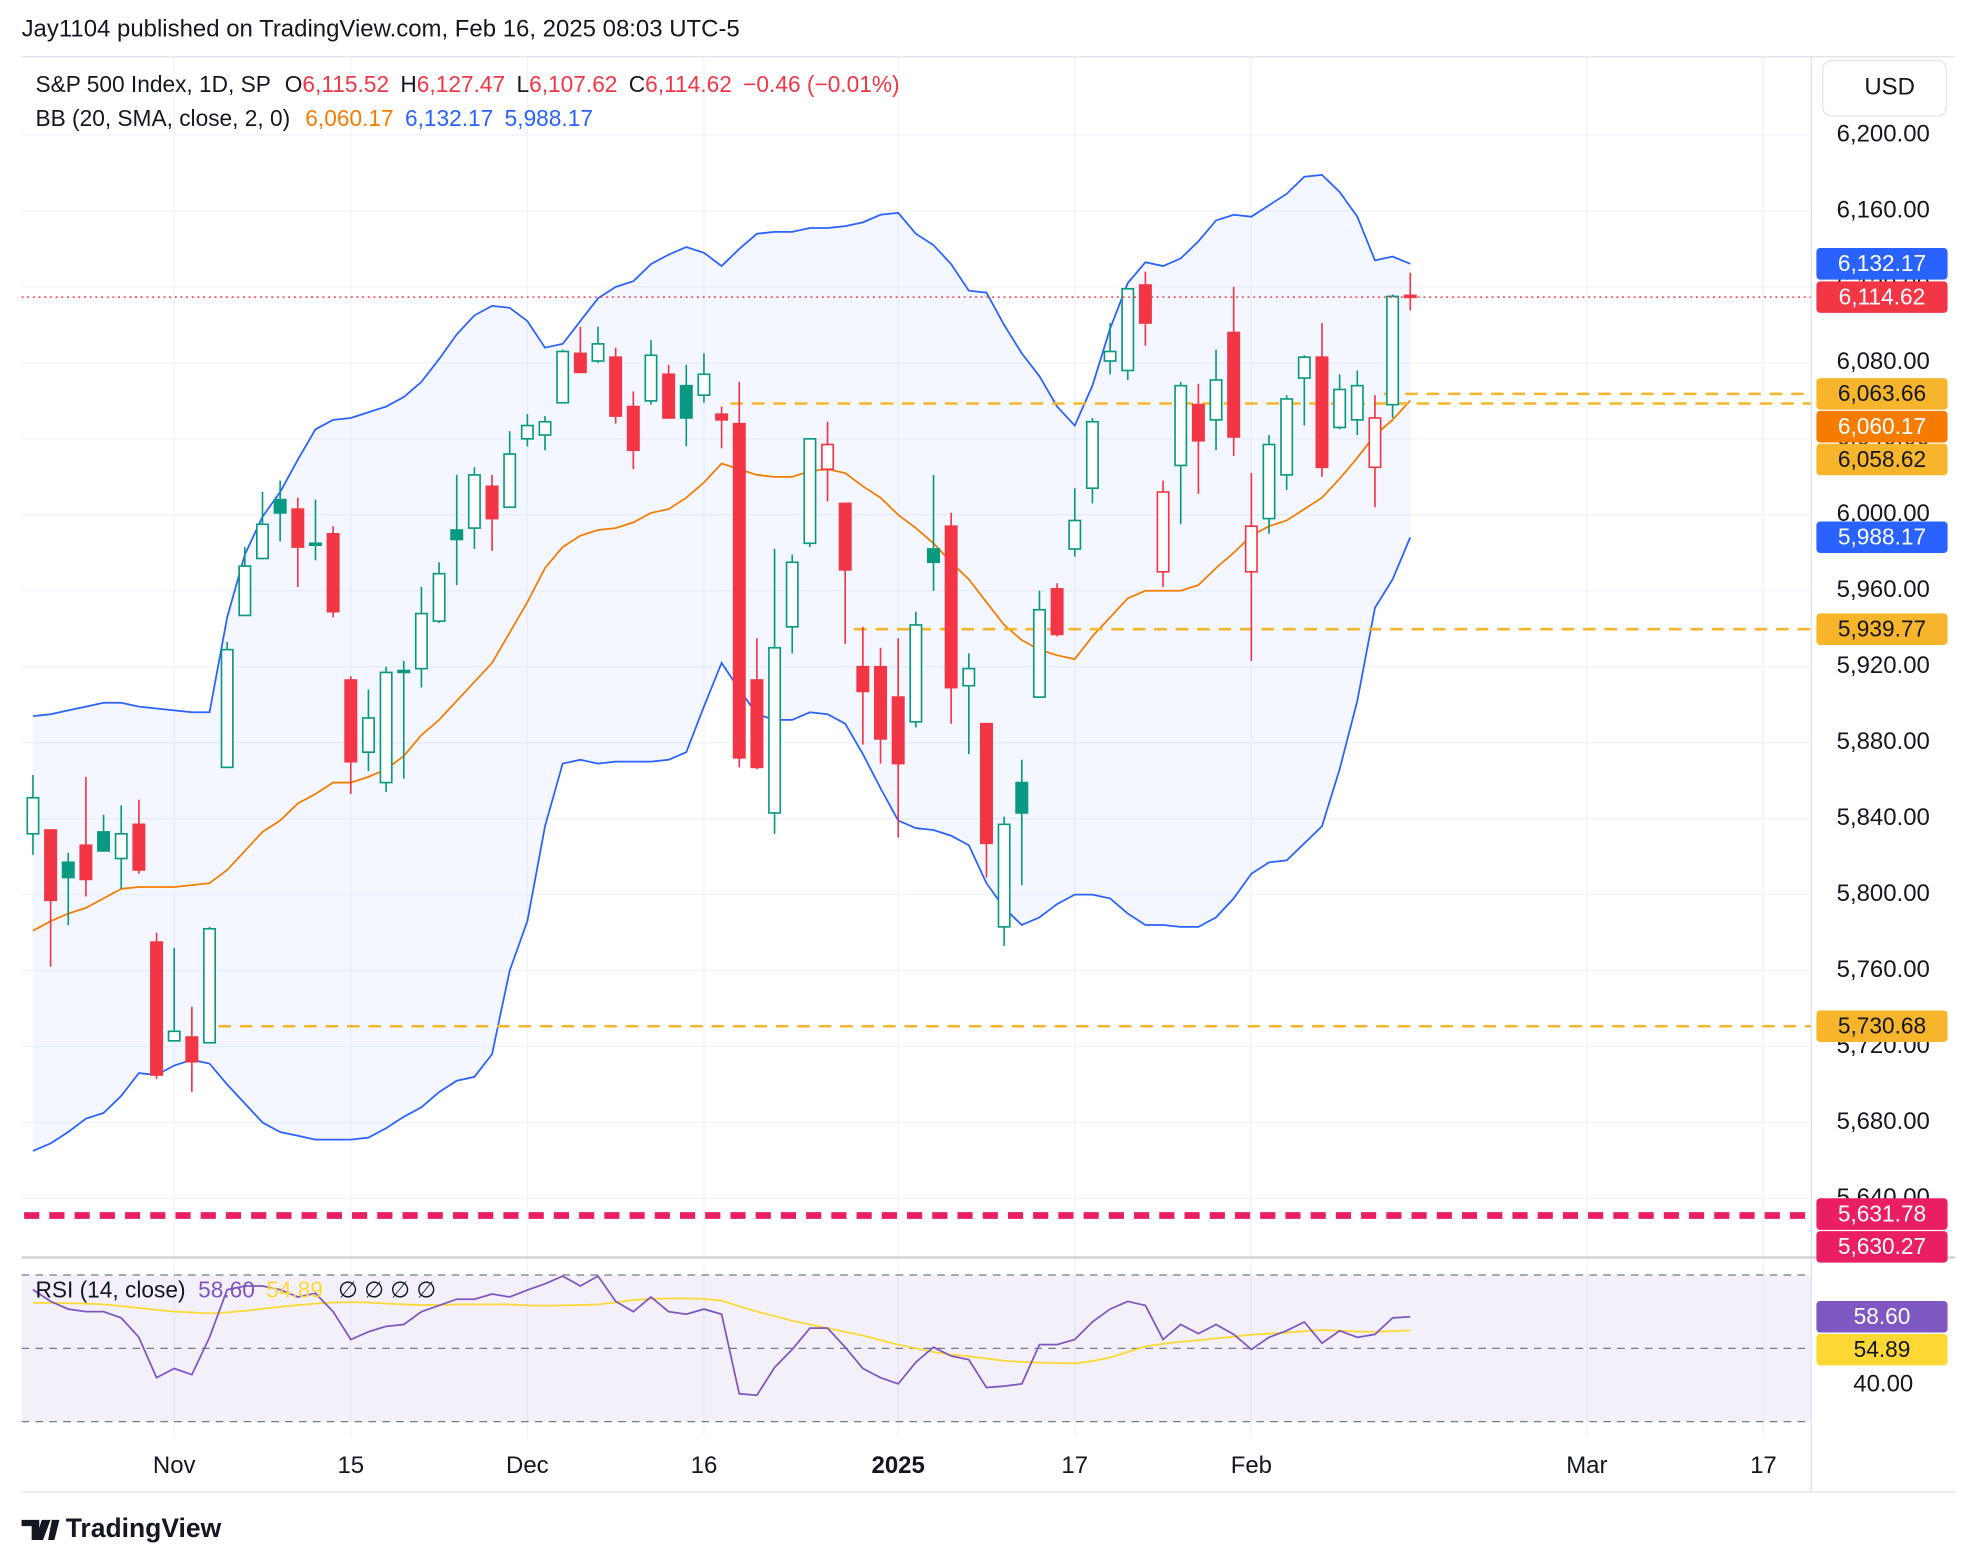 This screenshot has height=1564, width=1978. I want to click on legend-change: −0.46 (−0.01%), so click(821, 84).